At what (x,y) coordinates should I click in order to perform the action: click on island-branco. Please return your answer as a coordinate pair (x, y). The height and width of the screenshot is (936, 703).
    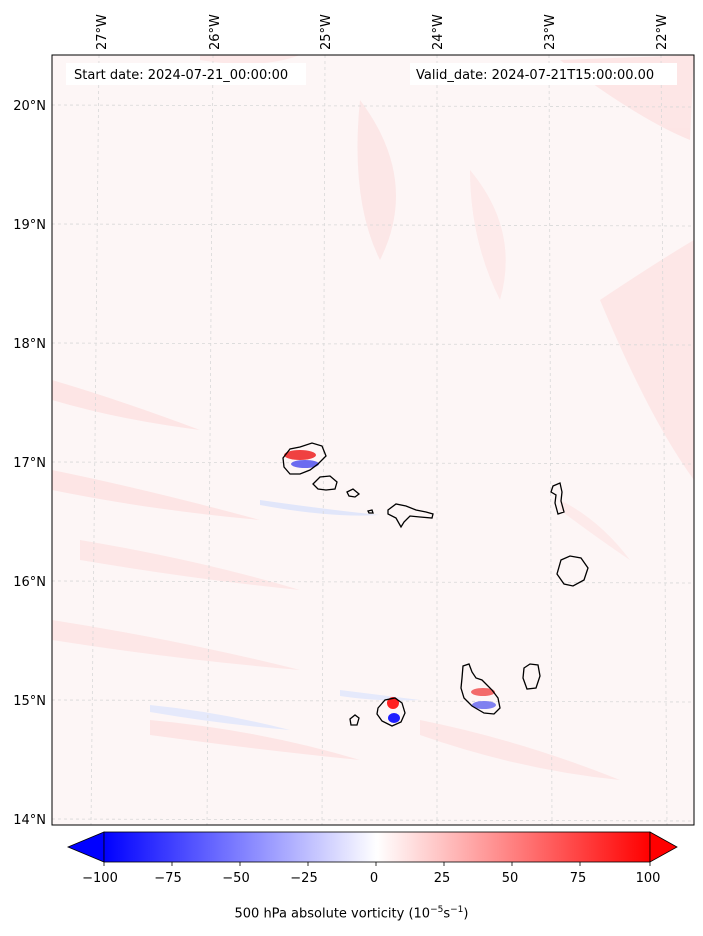
    Looking at the image, I should click on (370, 511).